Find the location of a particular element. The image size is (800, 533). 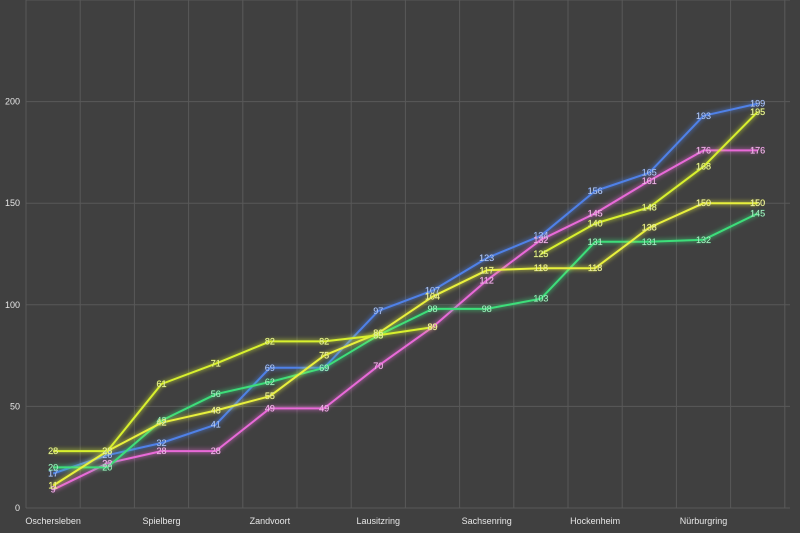

data-label: 41 is located at coordinates (216, 425).